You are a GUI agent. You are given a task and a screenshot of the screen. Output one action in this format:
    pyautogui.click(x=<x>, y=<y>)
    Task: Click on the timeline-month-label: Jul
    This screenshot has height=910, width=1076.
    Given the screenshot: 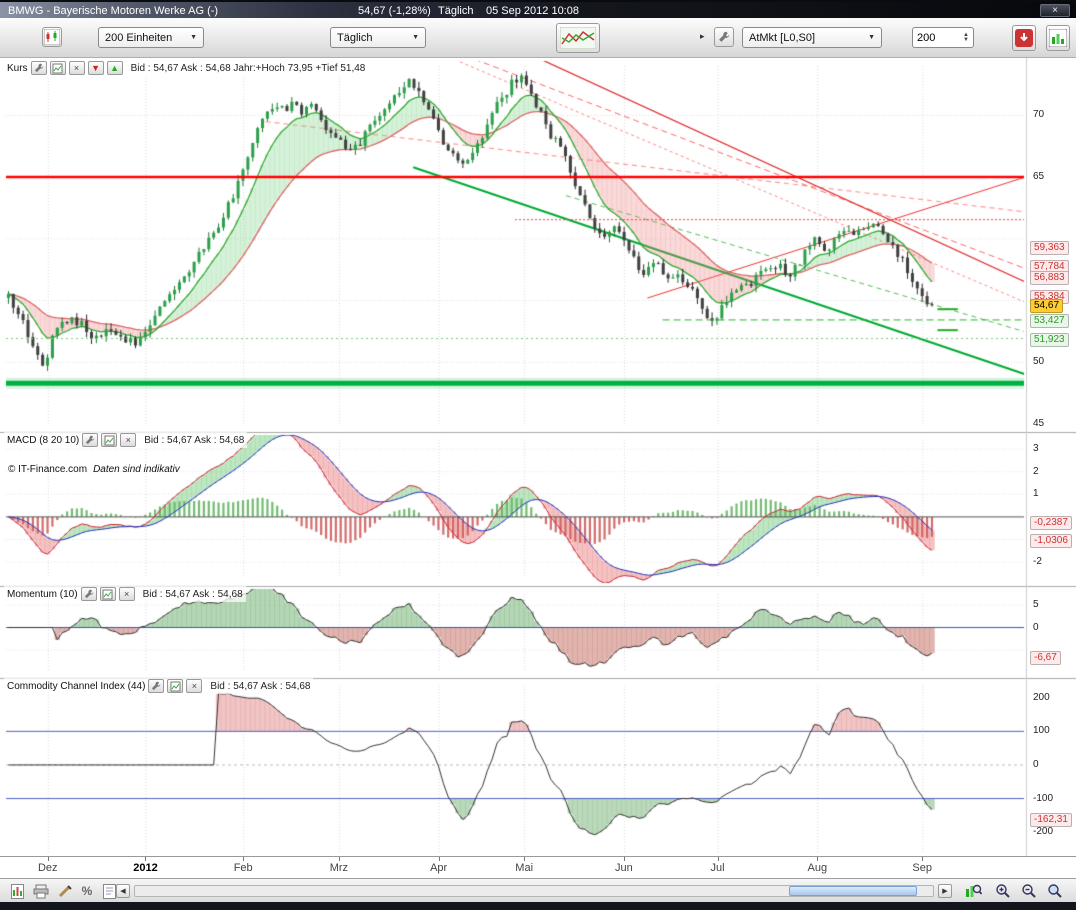 What is the action you would take?
    pyautogui.click(x=717, y=868)
    